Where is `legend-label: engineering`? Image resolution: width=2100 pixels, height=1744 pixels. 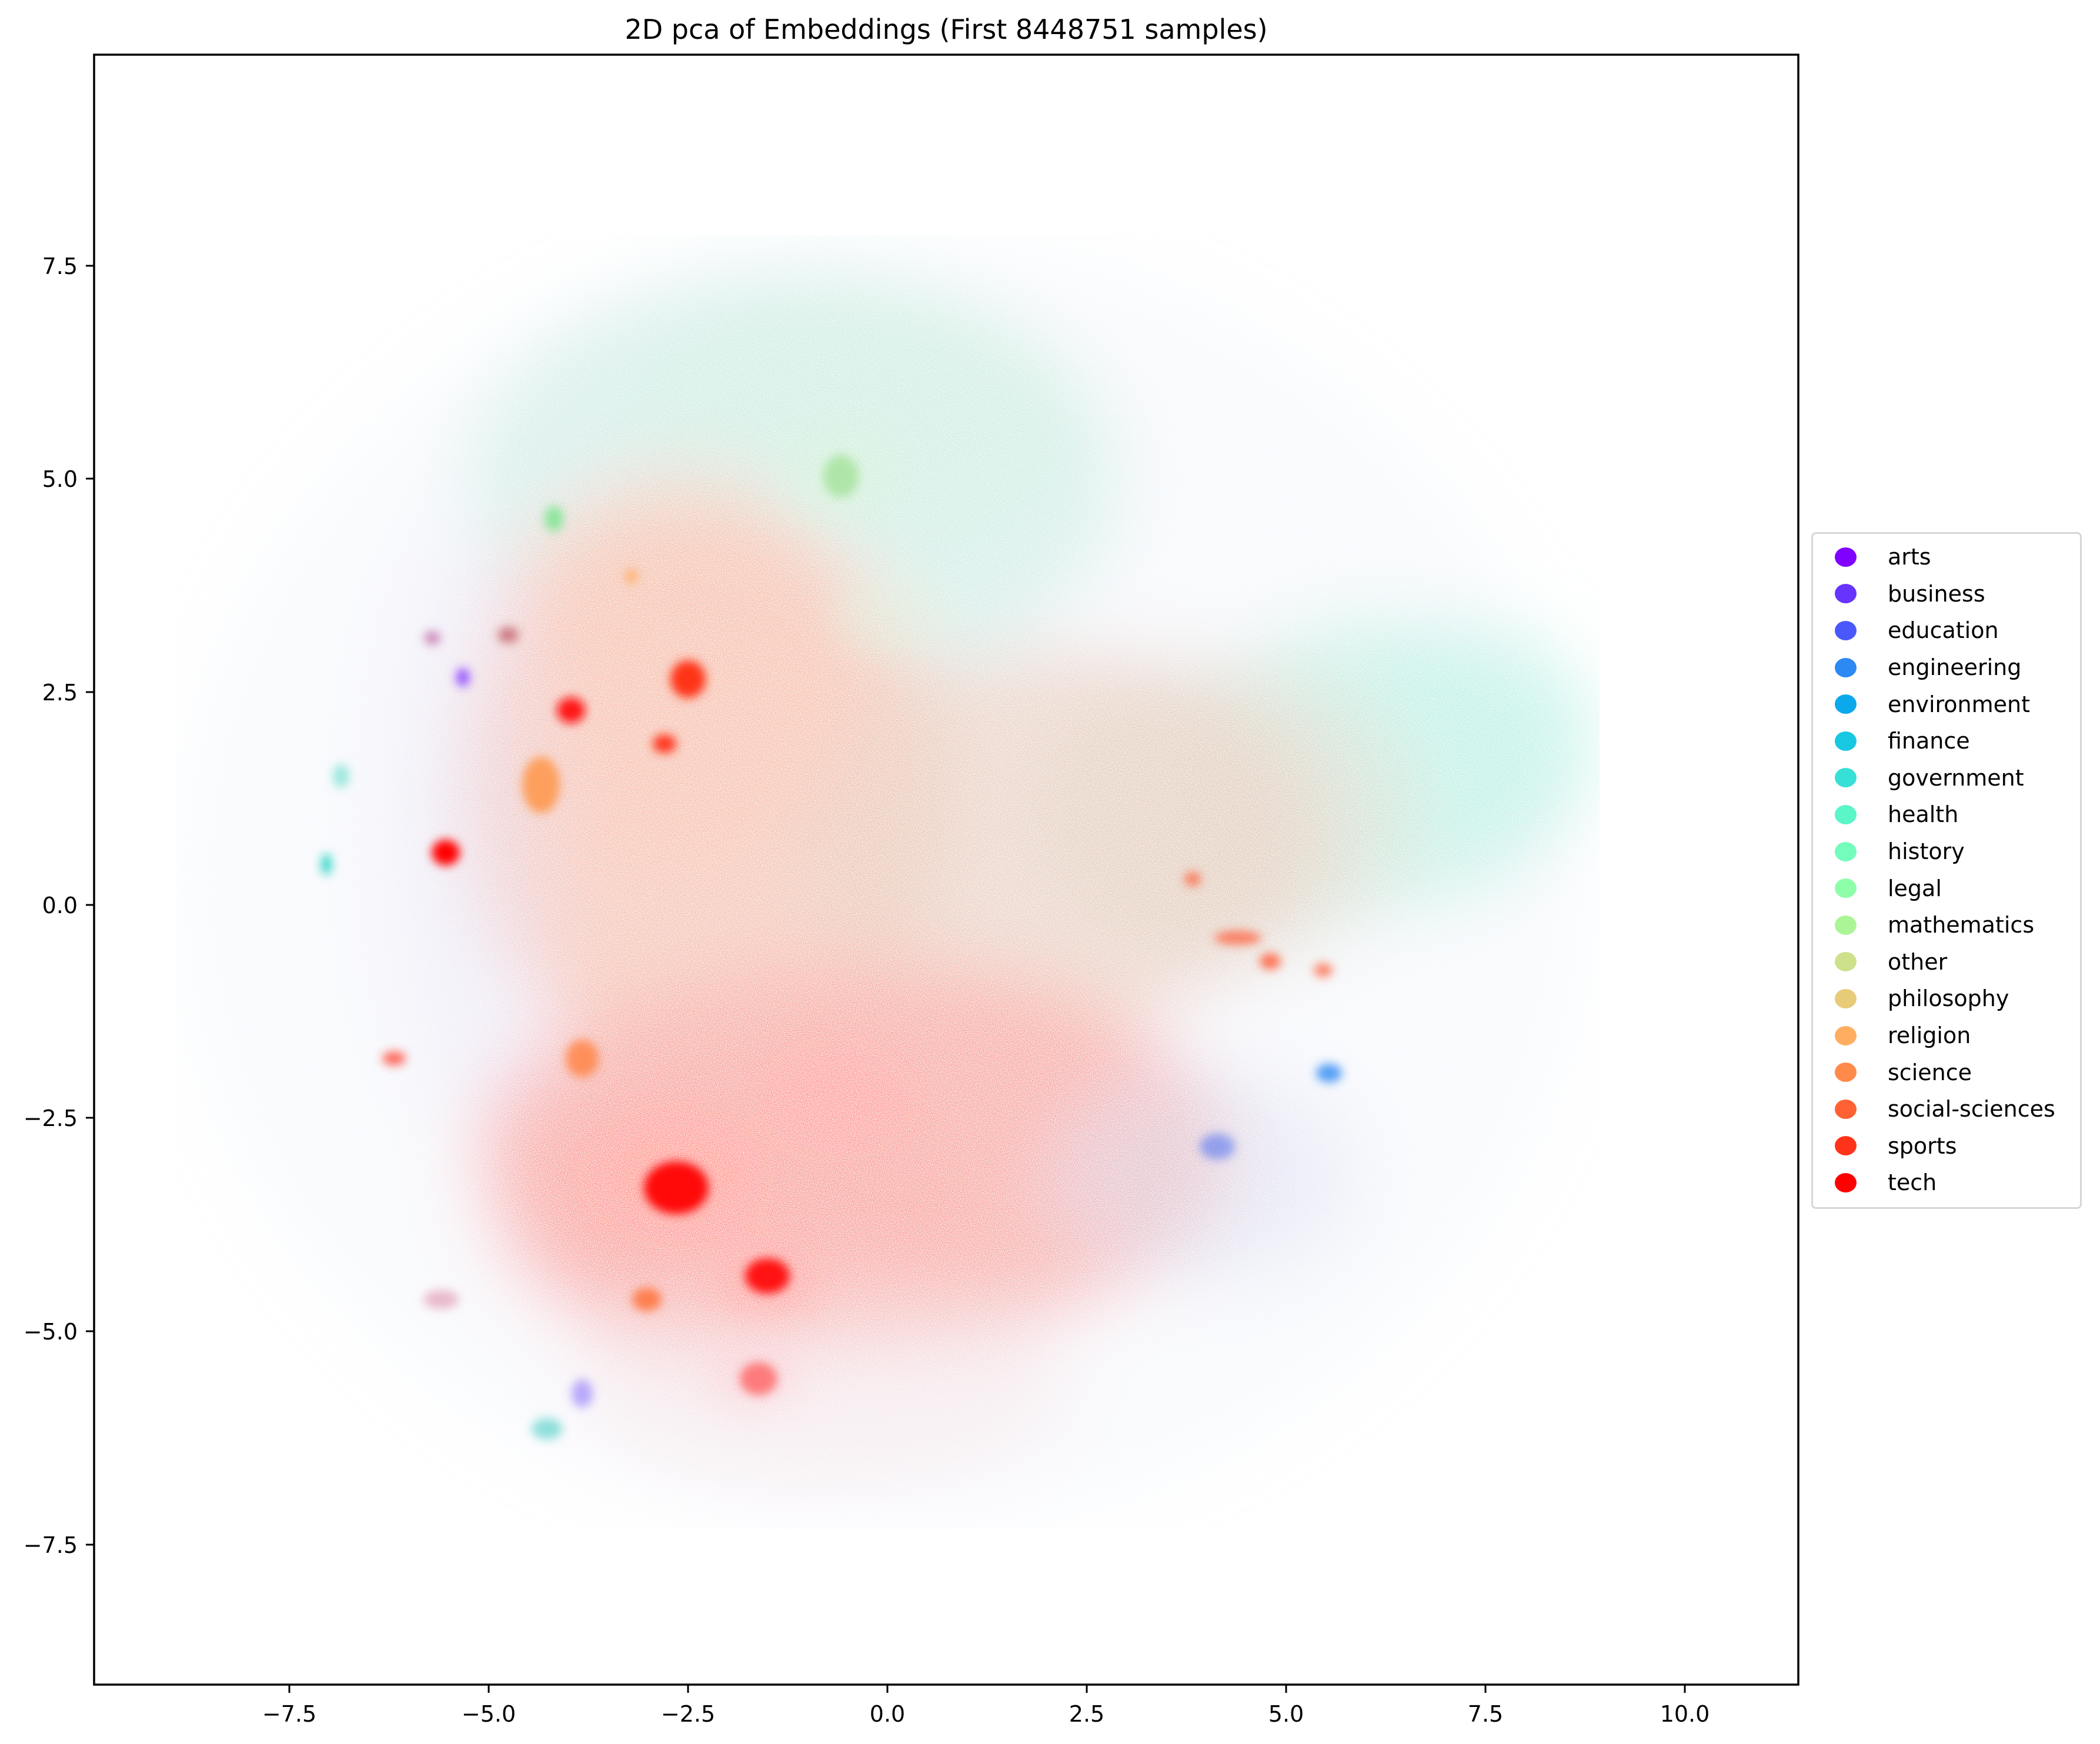
legend-label: engineering is located at coordinates (1955, 667).